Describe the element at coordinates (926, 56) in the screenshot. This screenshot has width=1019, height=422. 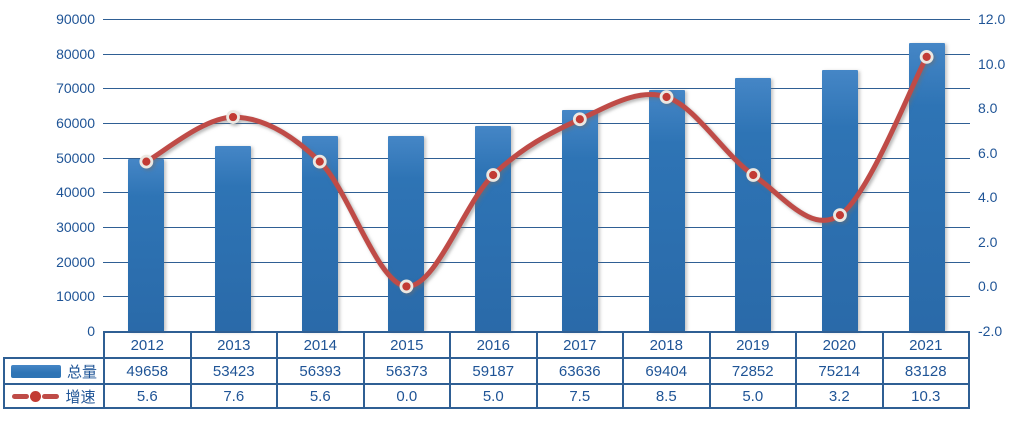
I see `point-2021` at that location.